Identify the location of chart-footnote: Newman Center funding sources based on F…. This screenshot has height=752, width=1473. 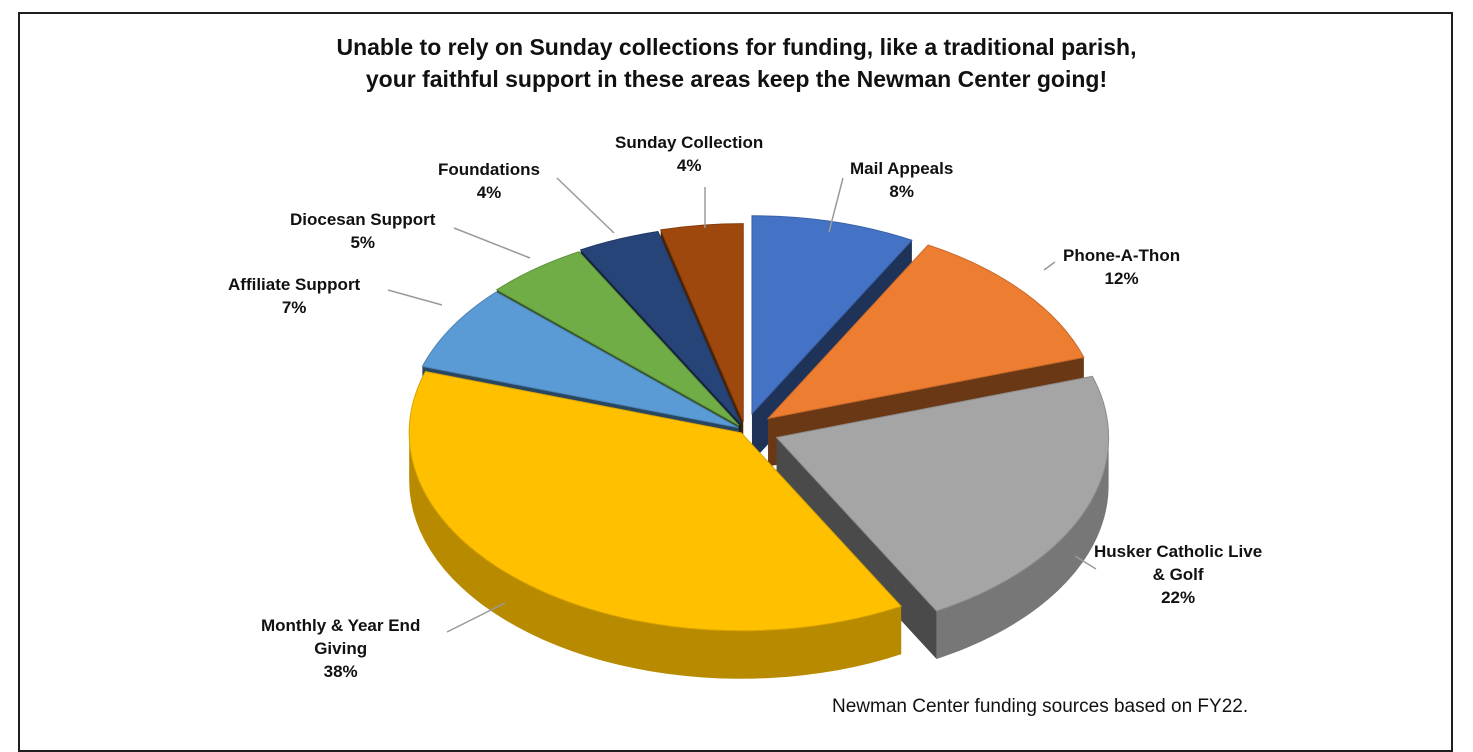
(1040, 706).